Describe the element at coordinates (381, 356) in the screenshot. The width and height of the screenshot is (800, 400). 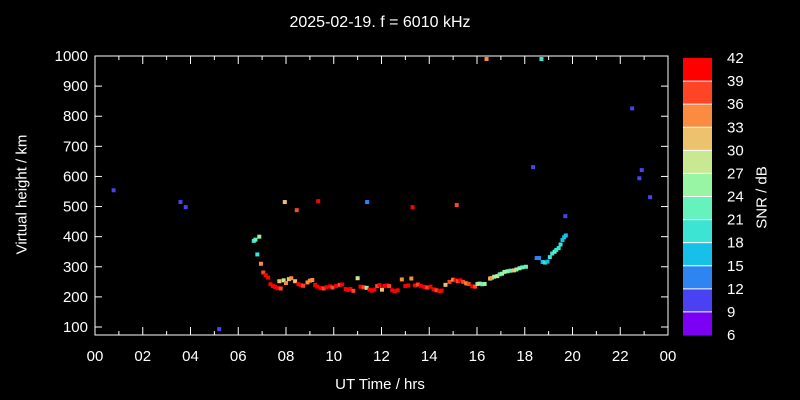
I see `x-tick-label: 12` at that location.